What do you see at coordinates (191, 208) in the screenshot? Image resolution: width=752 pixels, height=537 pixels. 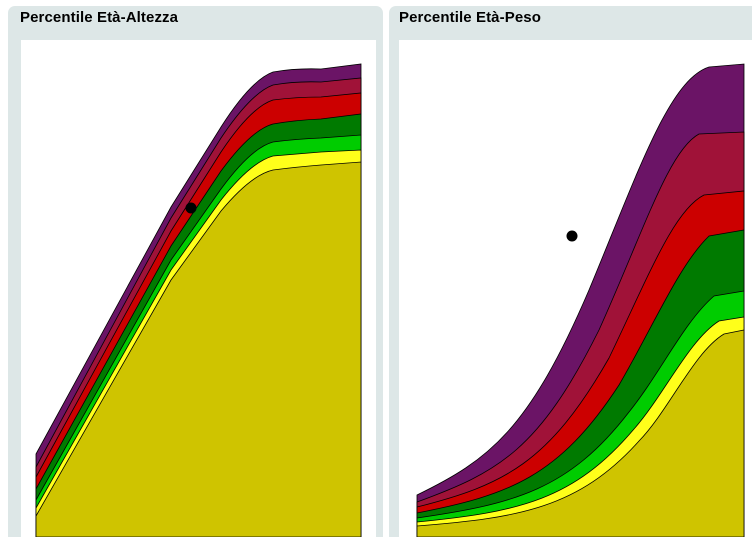 I see `patient-height-marker` at bounding box center [191, 208].